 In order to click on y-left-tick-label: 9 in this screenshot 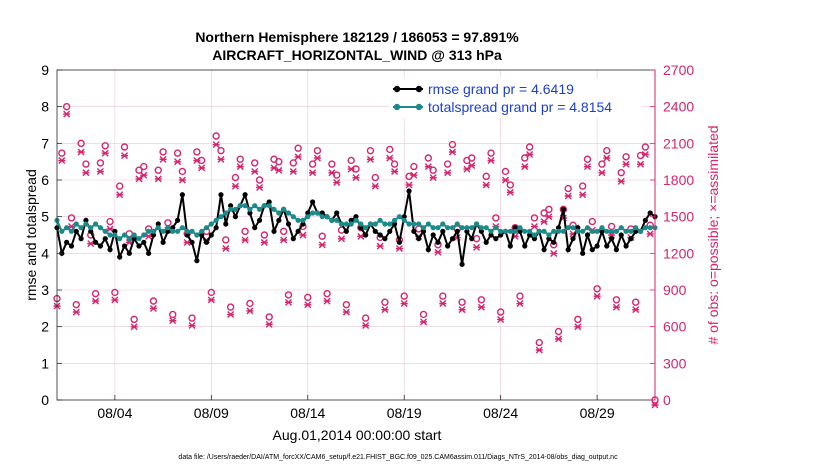, I will do `click(45, 70)`.